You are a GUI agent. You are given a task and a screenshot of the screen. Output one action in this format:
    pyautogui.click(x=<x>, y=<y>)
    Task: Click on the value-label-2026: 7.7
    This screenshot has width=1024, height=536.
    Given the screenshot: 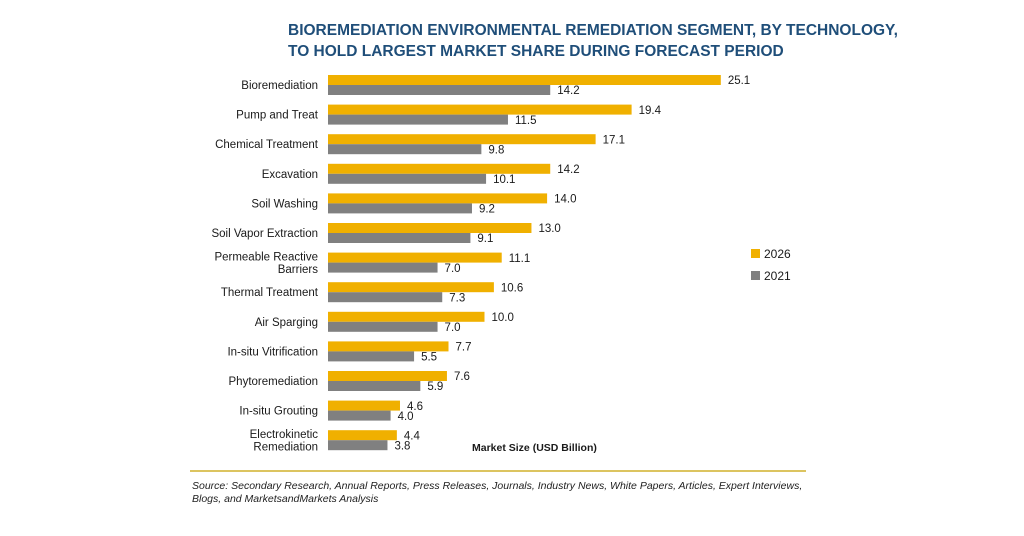 What is the action you would take?
    pyautogui.click(x=464, y=348)
    